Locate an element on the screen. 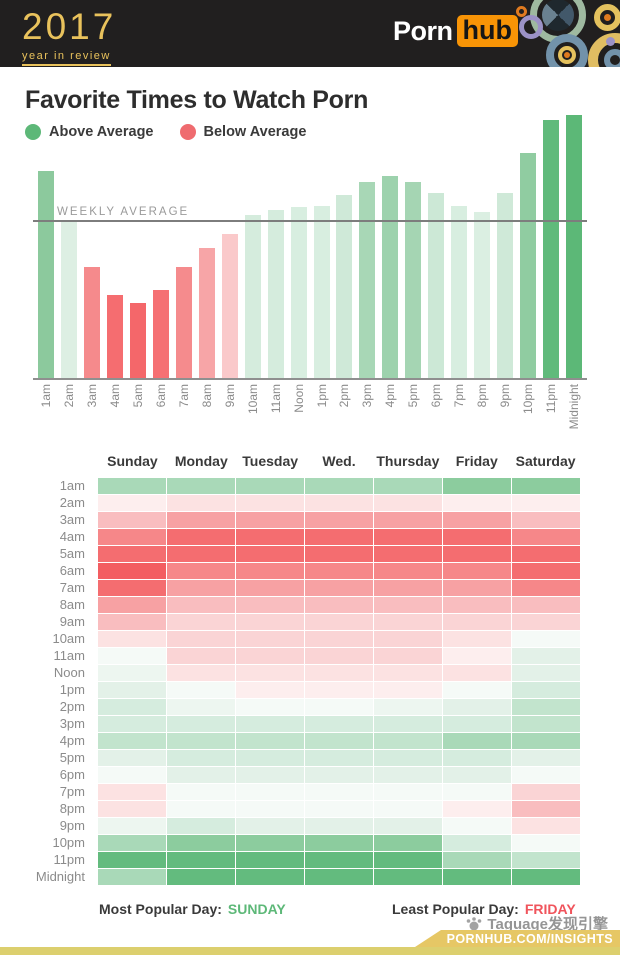  x-label-slot: 2pm is located at coordinates (344, 414).